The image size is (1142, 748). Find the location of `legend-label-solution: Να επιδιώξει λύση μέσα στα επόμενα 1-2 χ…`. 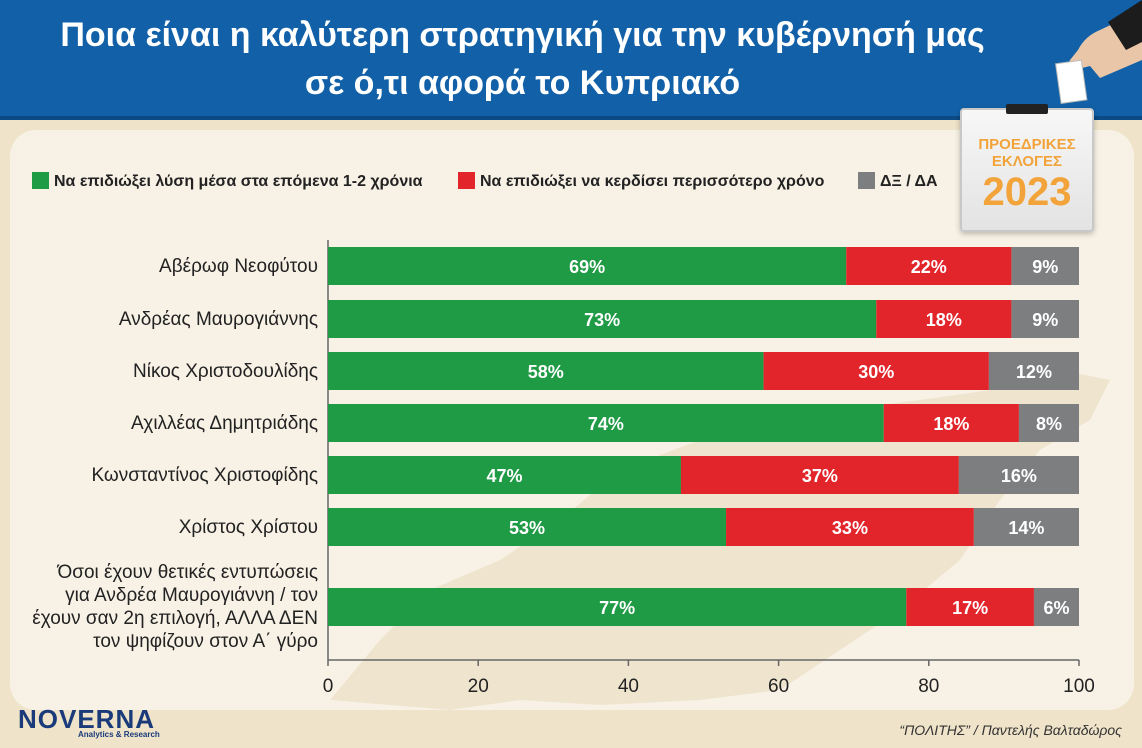

legend-label-solution: Να επιδιώξει λύση μέσα στα επόμενα 1-2 χ… is located at coordinates (238, 181).